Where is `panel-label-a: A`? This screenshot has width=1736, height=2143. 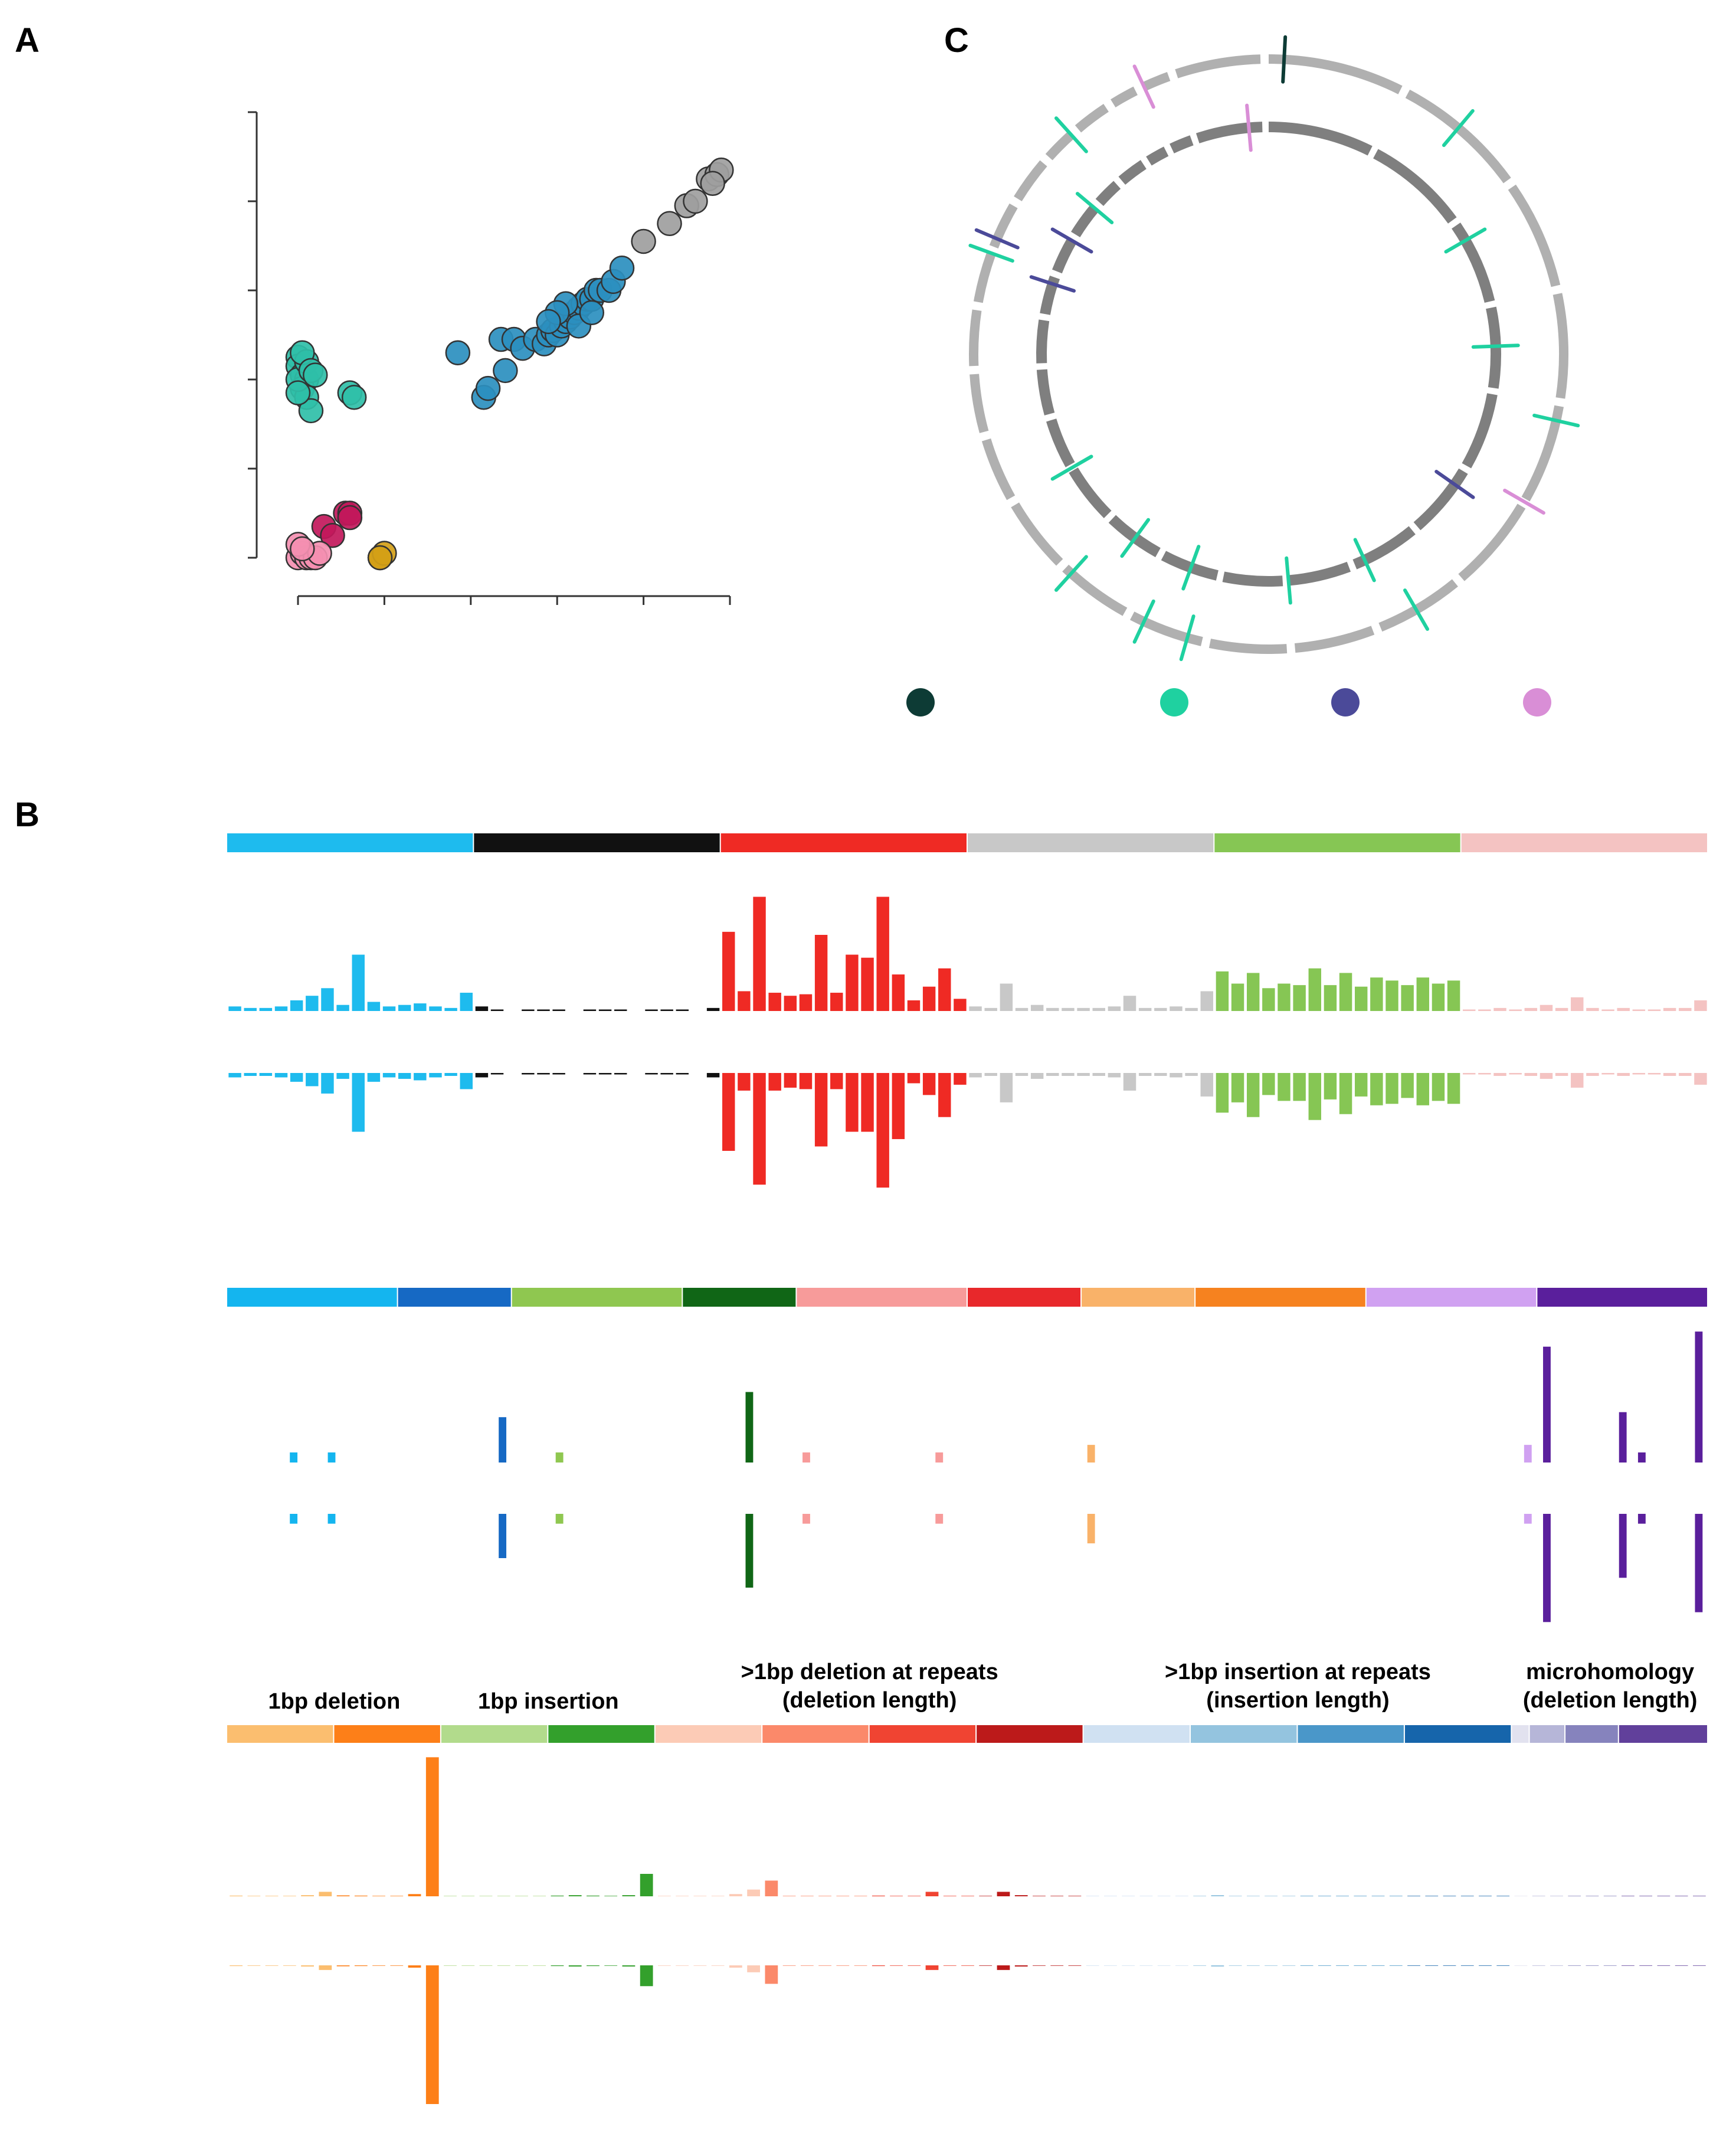 panel-label-a: A is located at coordinates (27, 40).